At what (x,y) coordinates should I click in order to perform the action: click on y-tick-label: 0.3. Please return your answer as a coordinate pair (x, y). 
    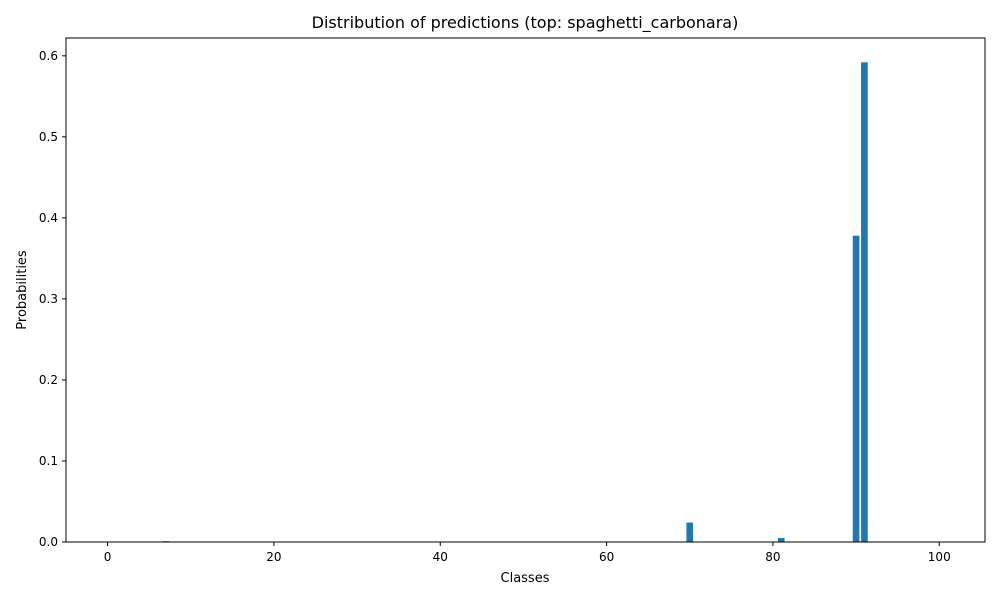
    Looking at the image, I should click on (48, 299).